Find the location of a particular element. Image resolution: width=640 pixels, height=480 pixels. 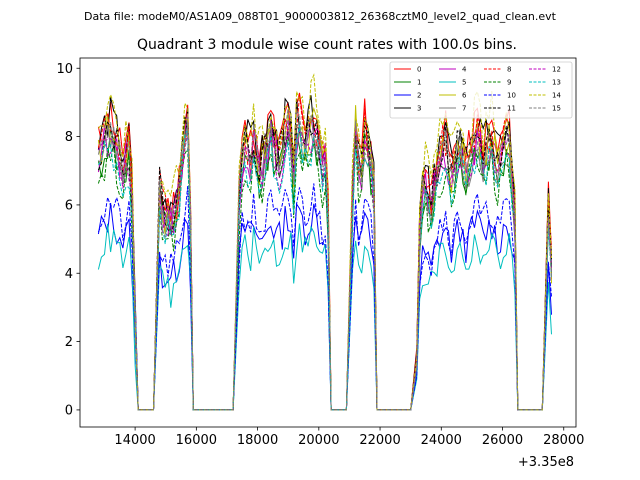

legend-label-14: 14 is located at coordinates (556, 96).